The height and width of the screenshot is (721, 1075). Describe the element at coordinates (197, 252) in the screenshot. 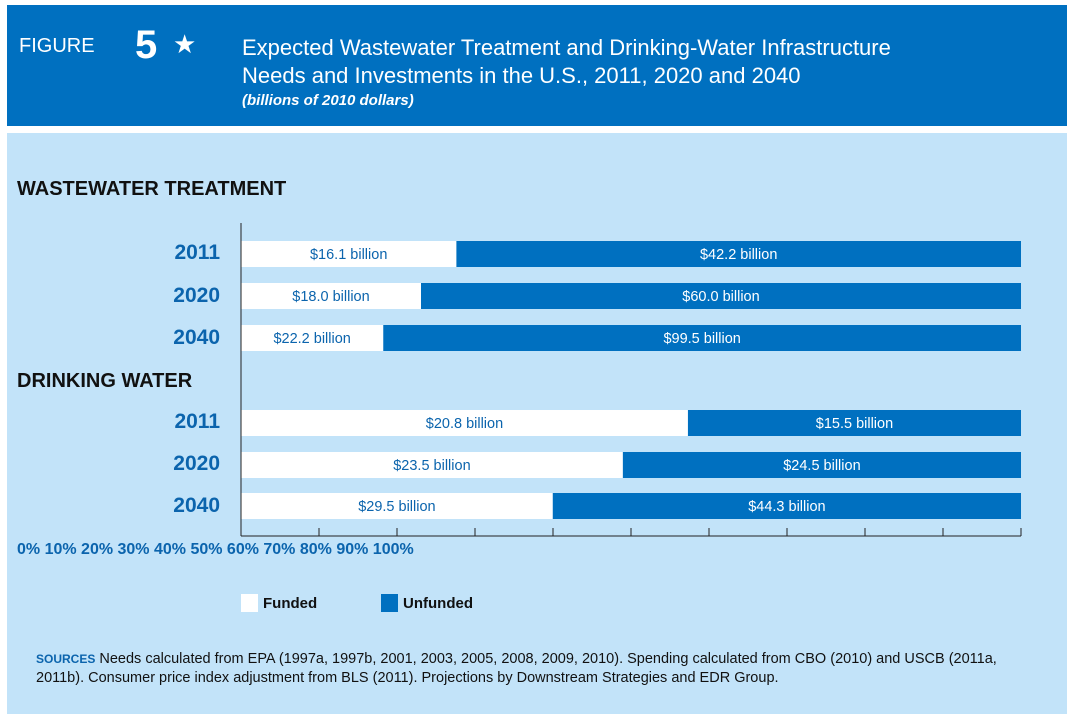

I see `year-label-wastewater-2011: 2011` at that location.